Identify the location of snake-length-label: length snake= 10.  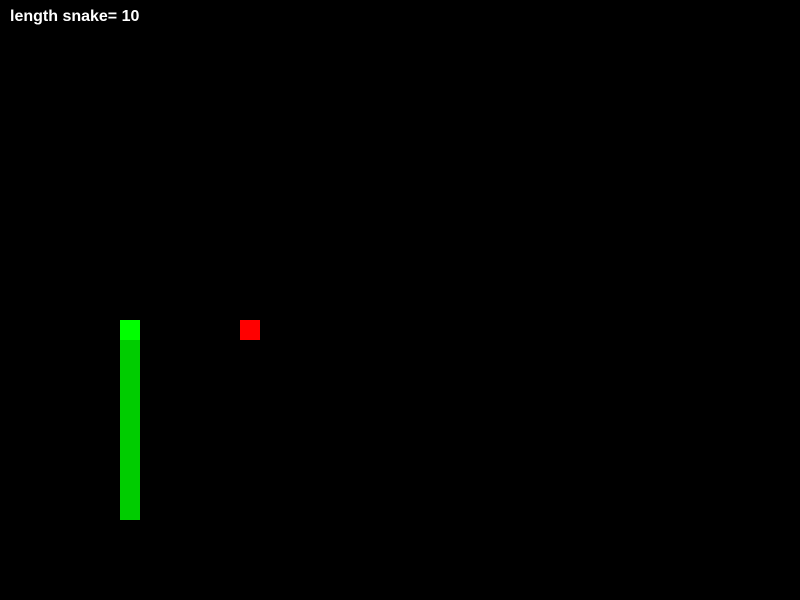
(75, 16).